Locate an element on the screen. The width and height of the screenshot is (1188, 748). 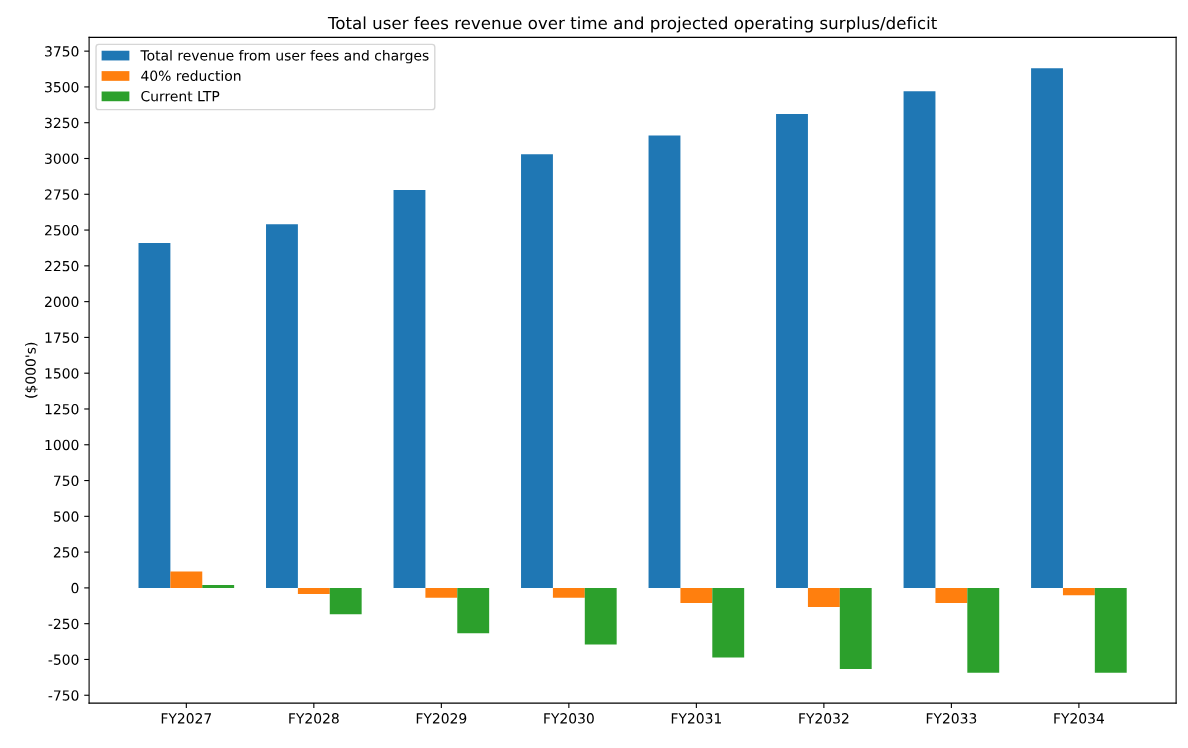
y-tick-label: 3000 is located at coordinates (62, 158).